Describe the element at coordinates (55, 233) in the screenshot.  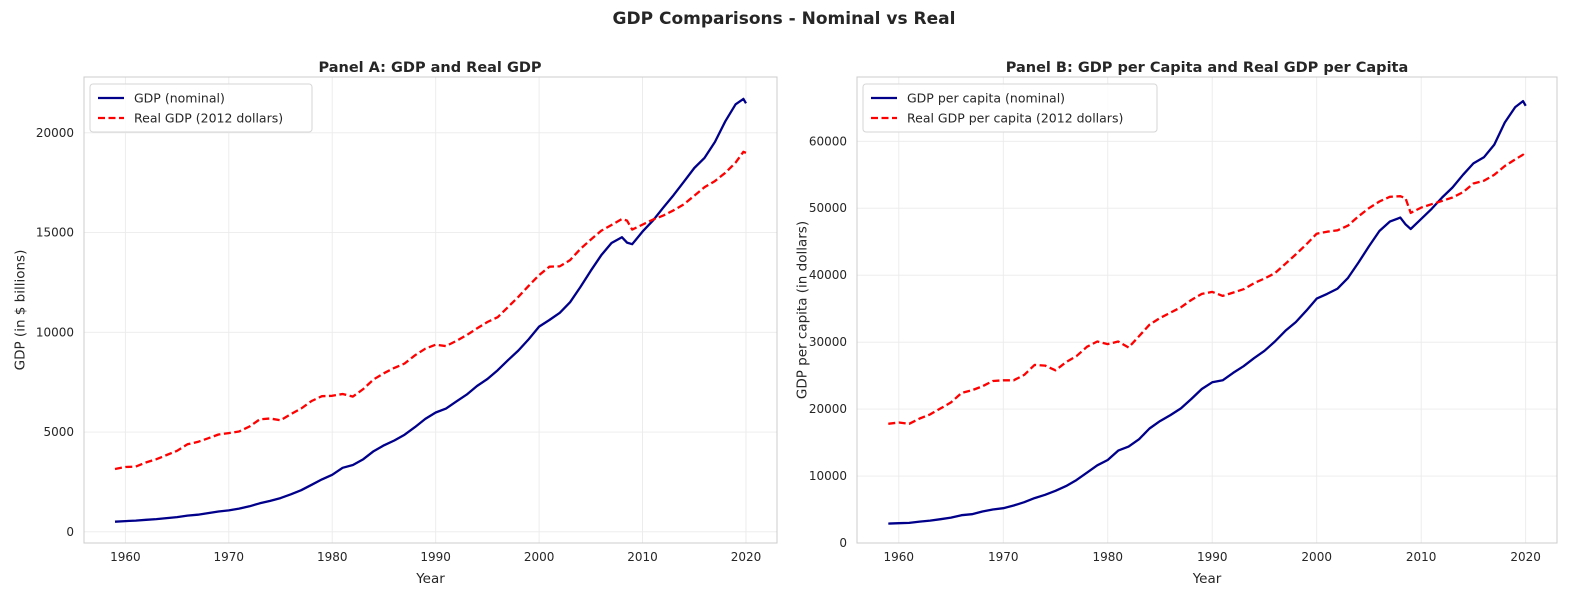
I see `y-tick-label: 15000` at that location.